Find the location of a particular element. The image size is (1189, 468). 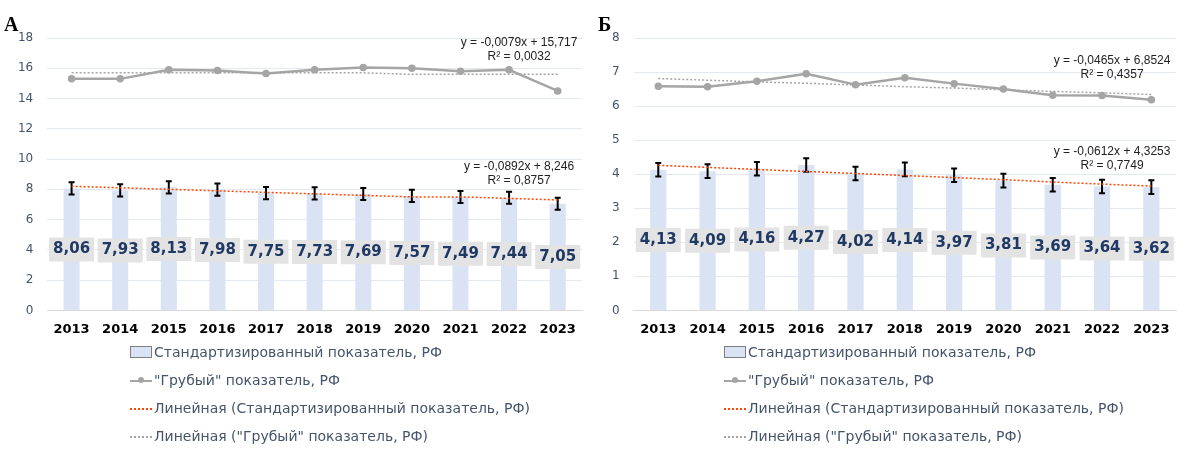

data-label: 8,13 is located at coordinates (169, 247).